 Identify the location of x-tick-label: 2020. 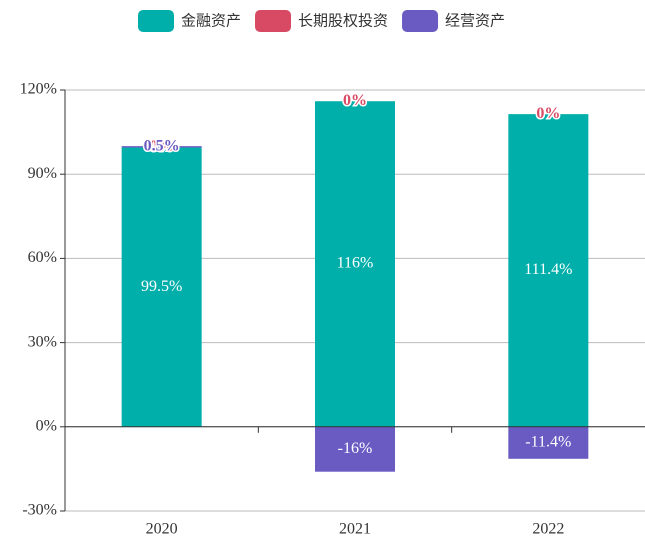
(162, 529).